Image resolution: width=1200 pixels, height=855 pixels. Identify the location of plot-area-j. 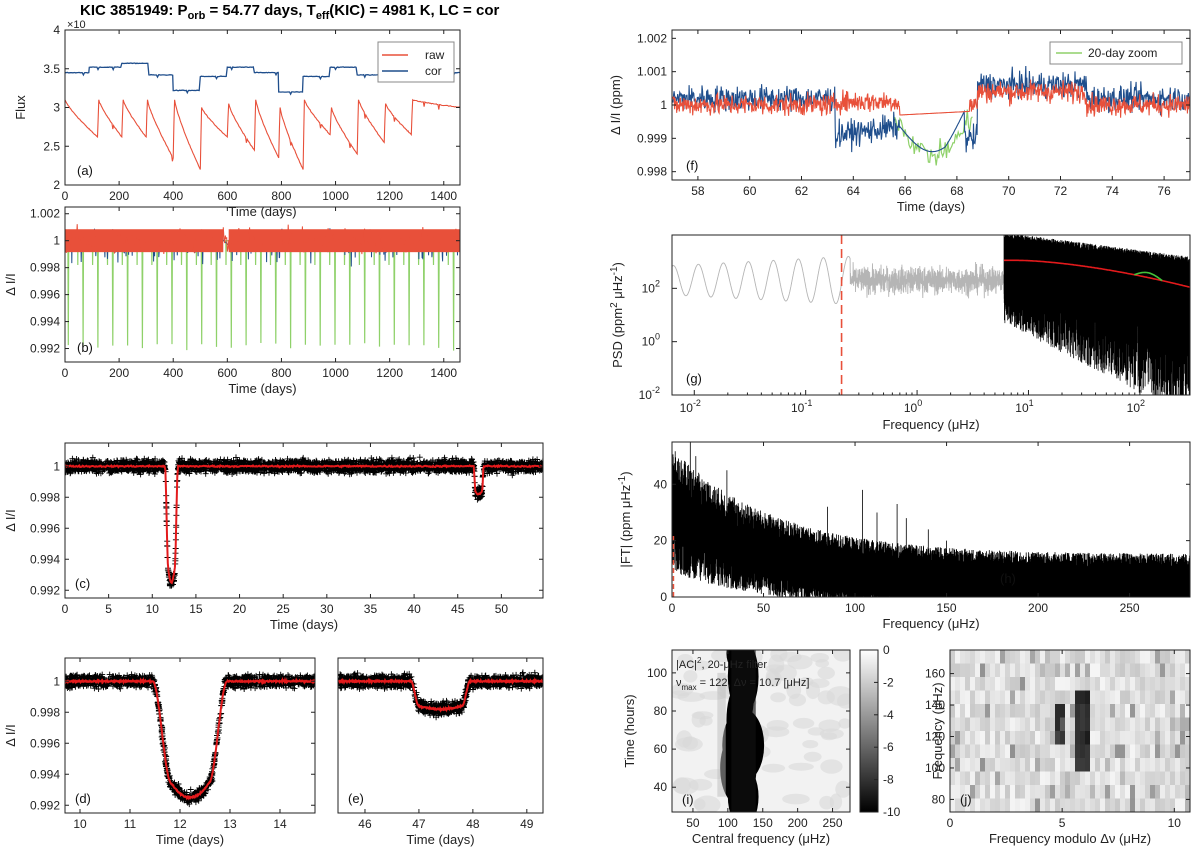
(1070, 731).